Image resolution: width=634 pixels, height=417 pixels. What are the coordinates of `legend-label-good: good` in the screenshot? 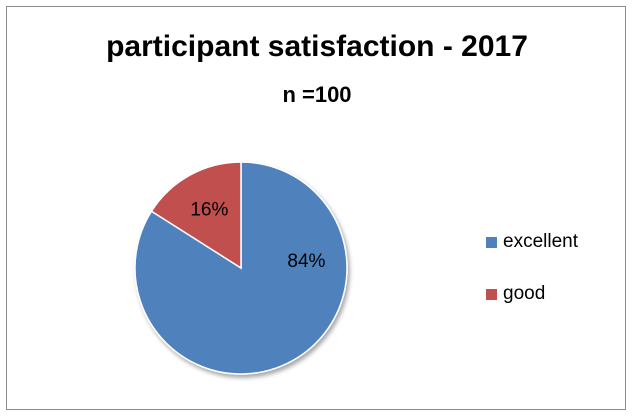 It's located at (524, 293).